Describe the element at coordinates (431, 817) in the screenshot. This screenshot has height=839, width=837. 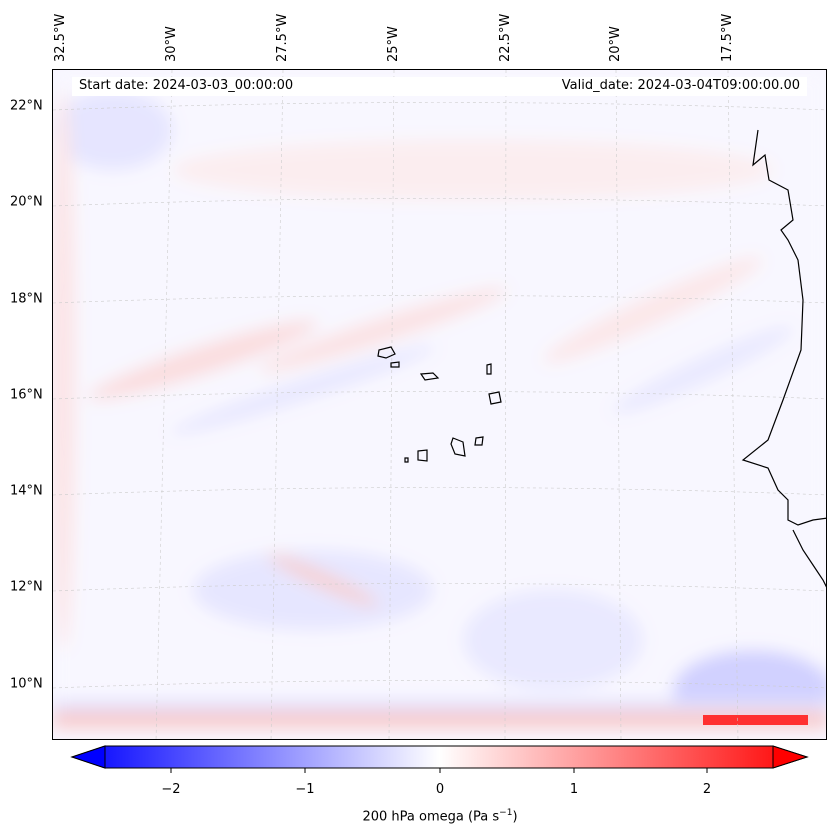
I see `colorbar-label-text: 200 hPa omega (Pa s` at that location.